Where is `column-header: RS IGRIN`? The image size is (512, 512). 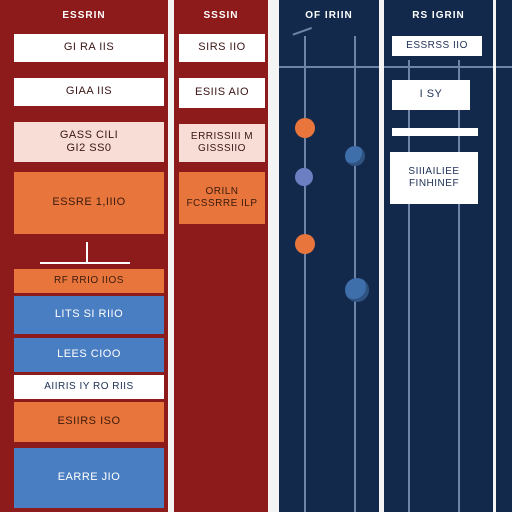 column-header: RS IGRIN is located at coordinates (438, 15).